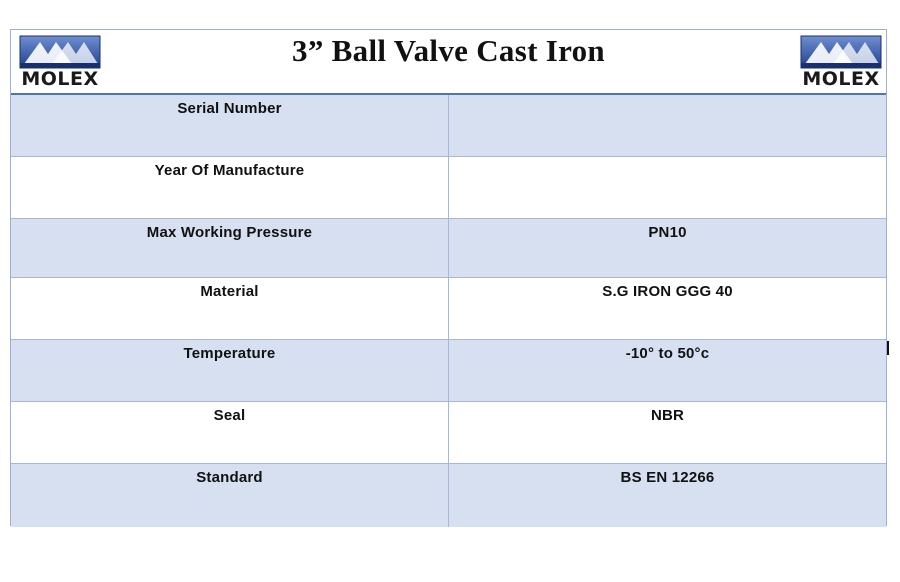  I want to click on row-label: Seal, so click(230, 432).